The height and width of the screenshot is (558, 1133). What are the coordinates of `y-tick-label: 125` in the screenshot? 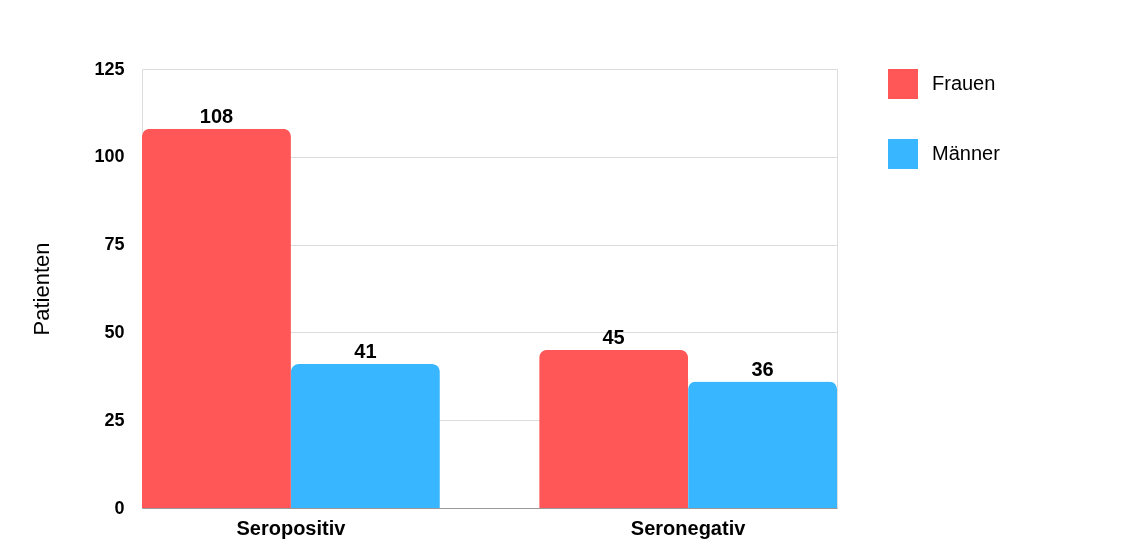 It's located at (109, 68).